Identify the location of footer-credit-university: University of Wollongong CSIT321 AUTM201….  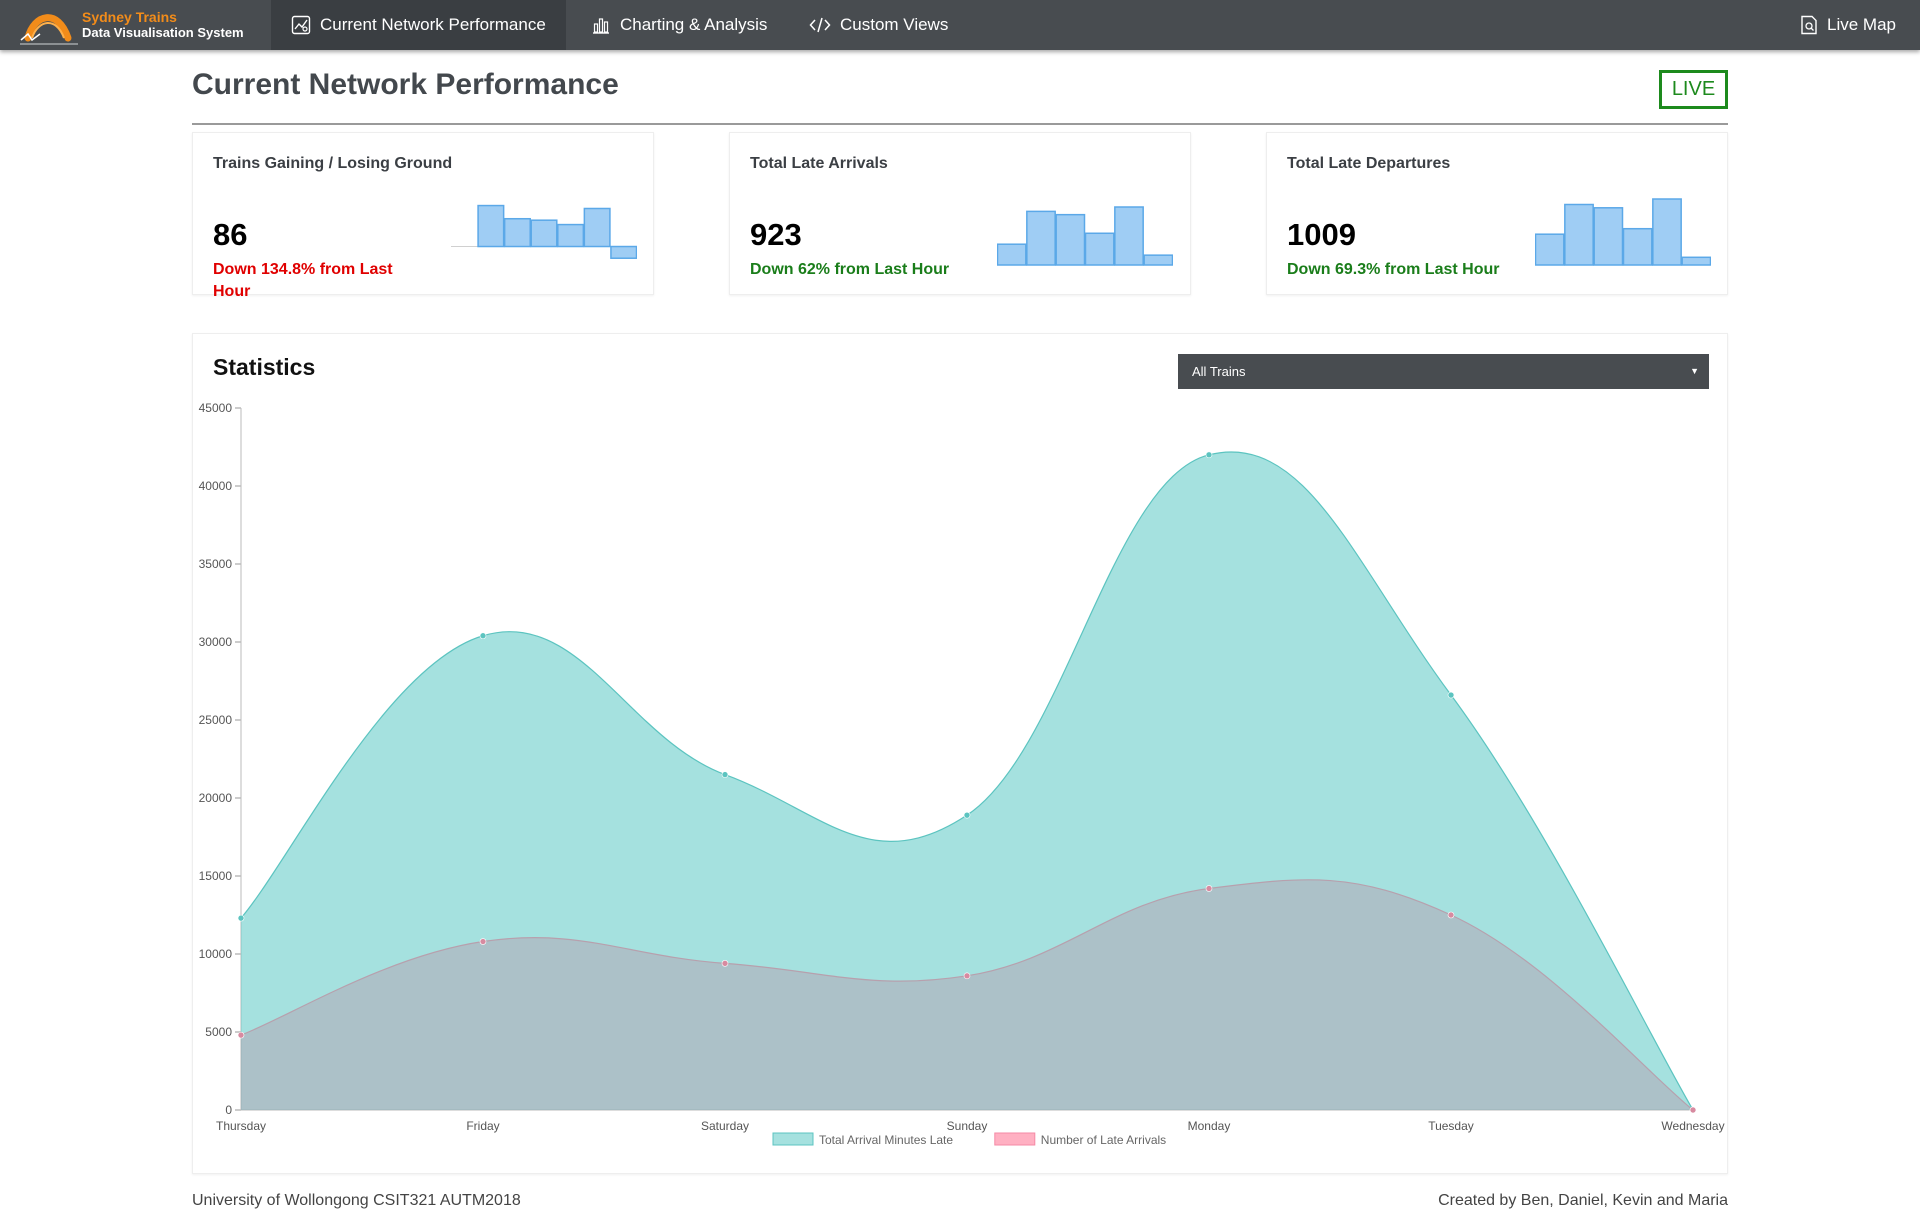
(356, 1200).